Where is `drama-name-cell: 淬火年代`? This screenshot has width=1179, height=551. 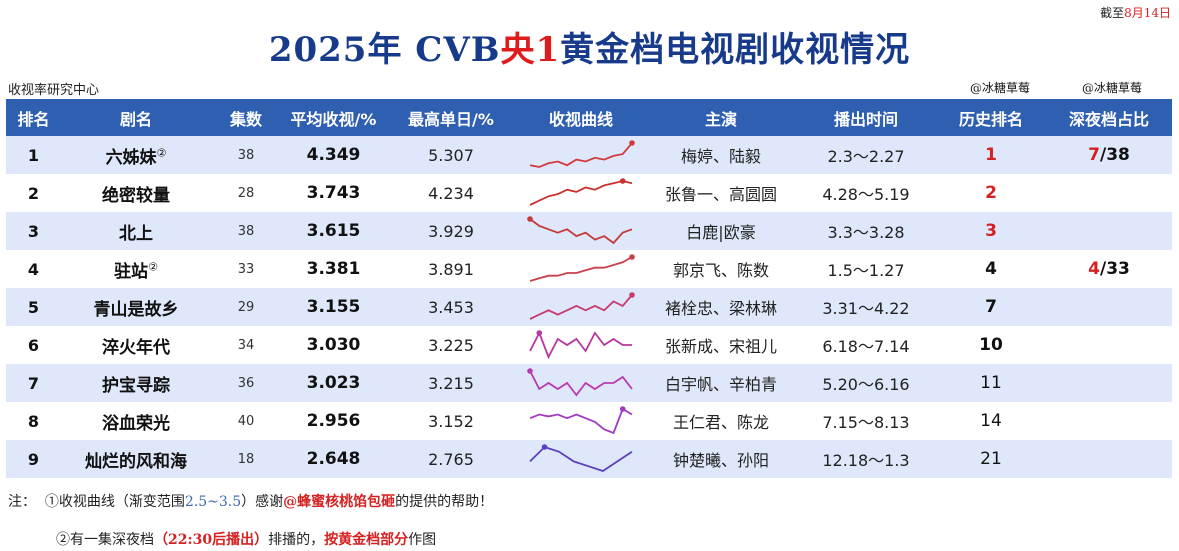
drama-name-cell: 淬火年代 is located at coordinates (136, 345).